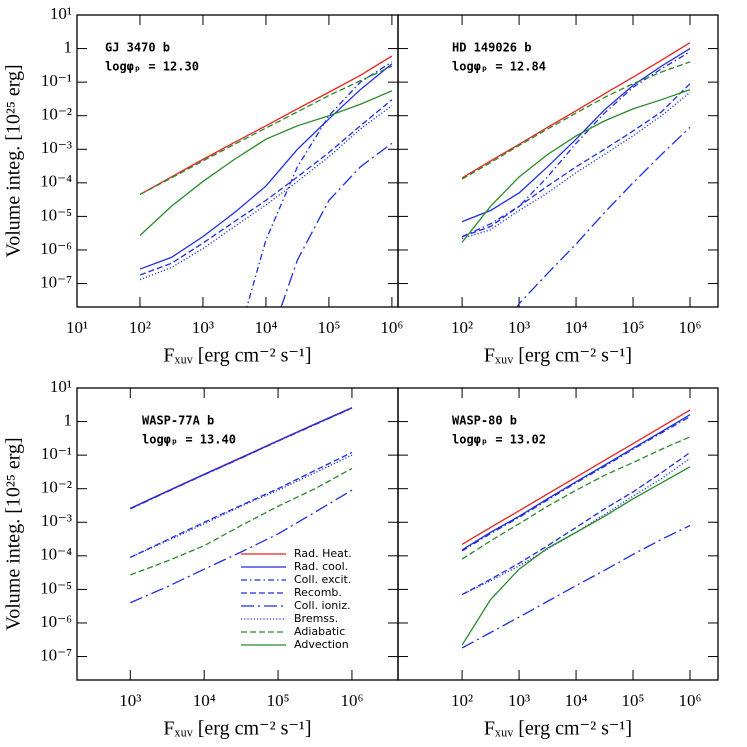 This screenshot has height=747, width=747. What do you see at coordinates (319, 631) in the screenshot?
I see `legend-label: Adiabatic` at bounding box center [319, 631].